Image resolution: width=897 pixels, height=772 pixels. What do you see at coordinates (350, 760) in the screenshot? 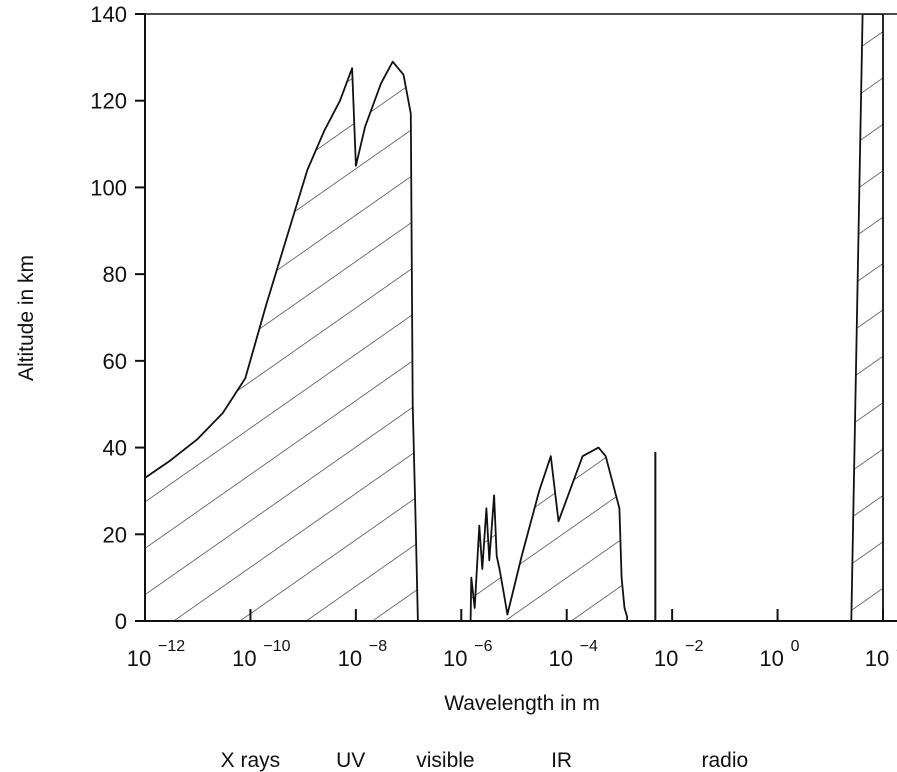
I see `band-label: UV` at bounding box center [350, 760].